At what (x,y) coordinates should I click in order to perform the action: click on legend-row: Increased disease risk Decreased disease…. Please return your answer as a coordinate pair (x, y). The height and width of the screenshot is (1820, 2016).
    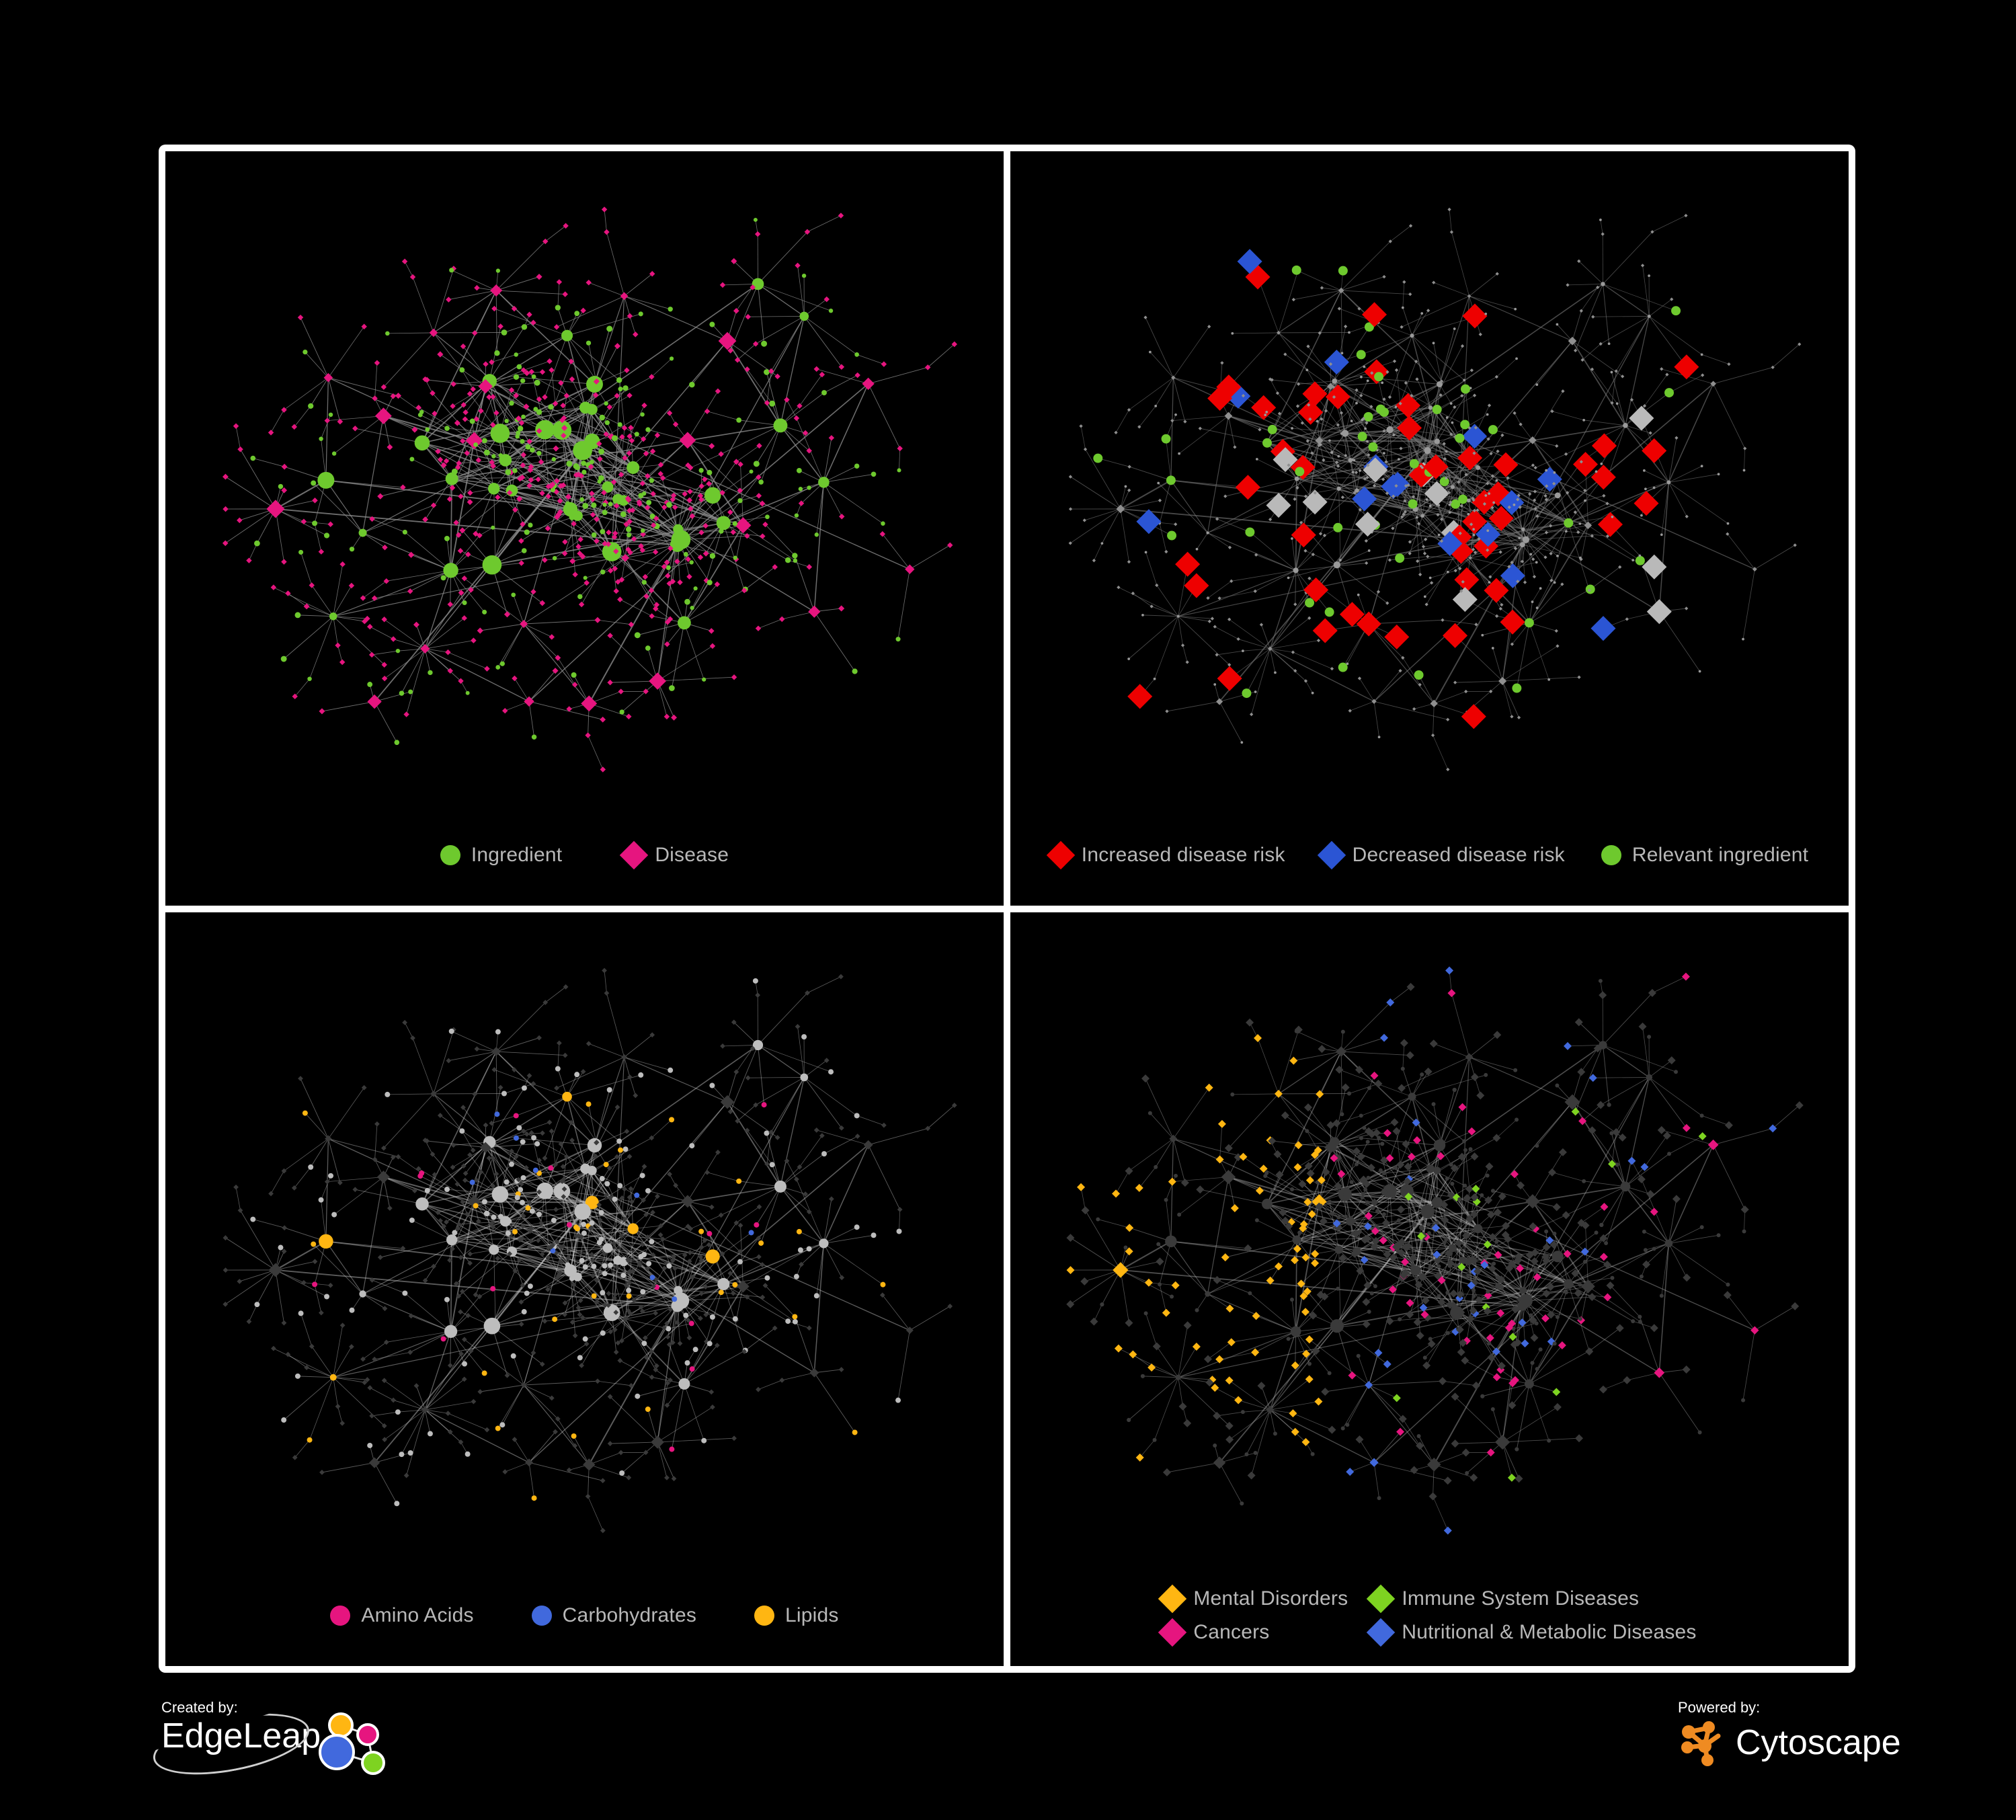
    Looking at the image, I should click on (1427, 854).